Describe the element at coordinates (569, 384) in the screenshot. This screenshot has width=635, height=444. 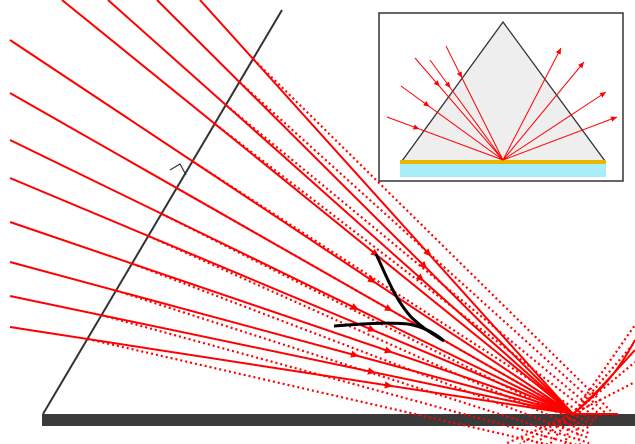
I see `reflected-rays` at that location.